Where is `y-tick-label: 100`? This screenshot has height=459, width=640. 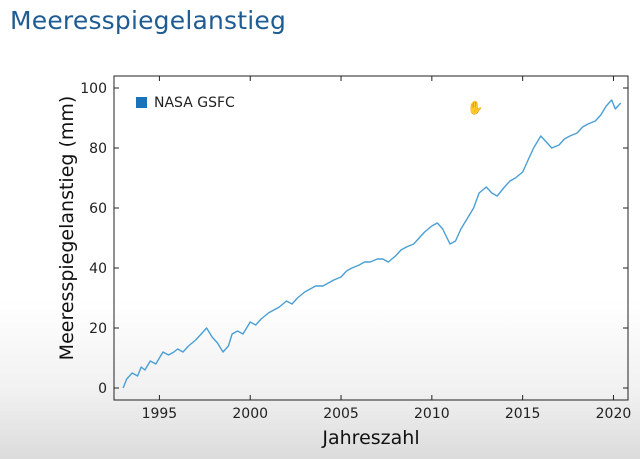 y-tick-label: 100 is located at coordinates (93, 89).